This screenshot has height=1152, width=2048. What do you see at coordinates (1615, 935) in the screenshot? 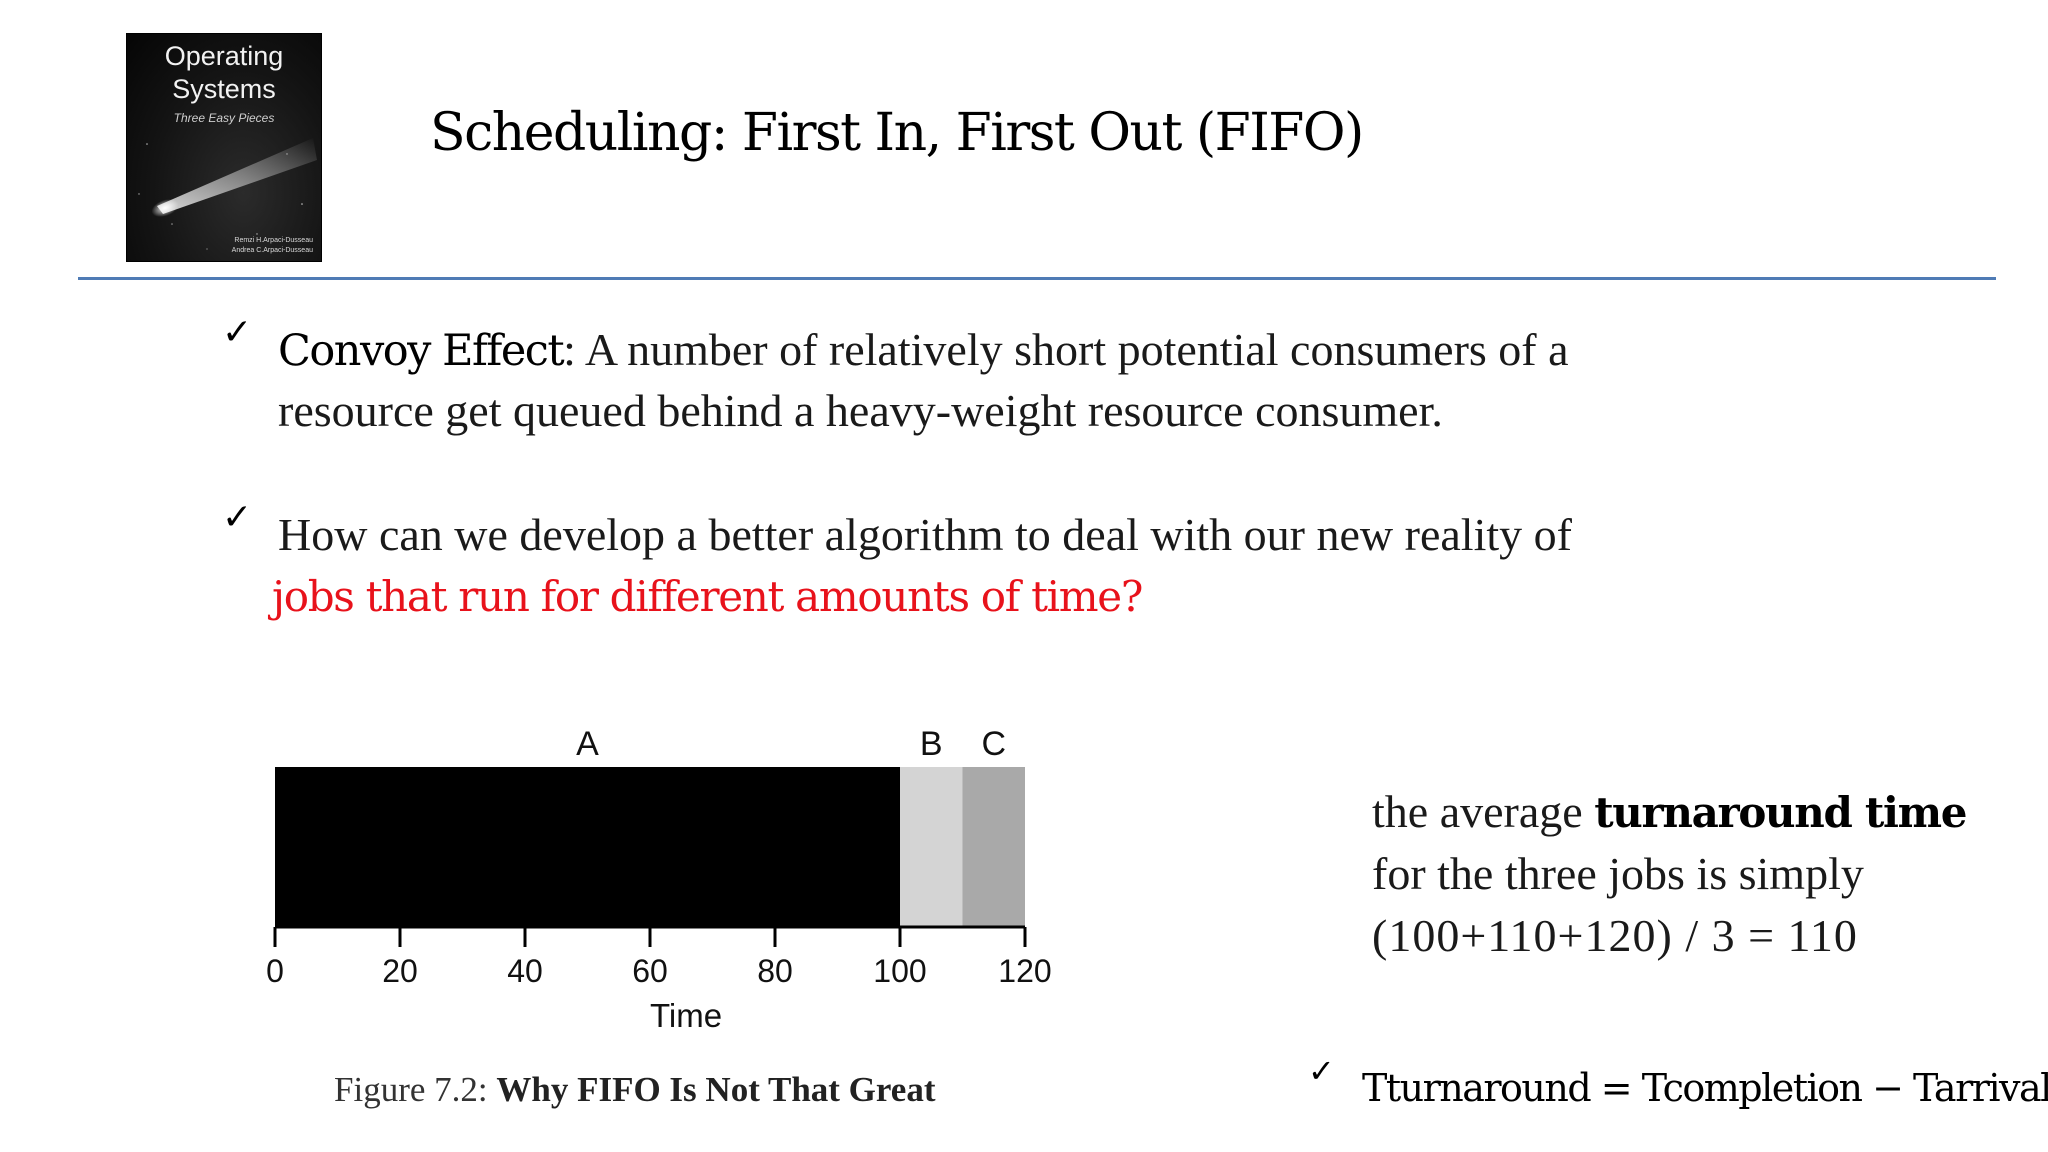
I see `turnaround-calculation: (100+110+120) / 3 = 110` at bounding box center [1615, 935].